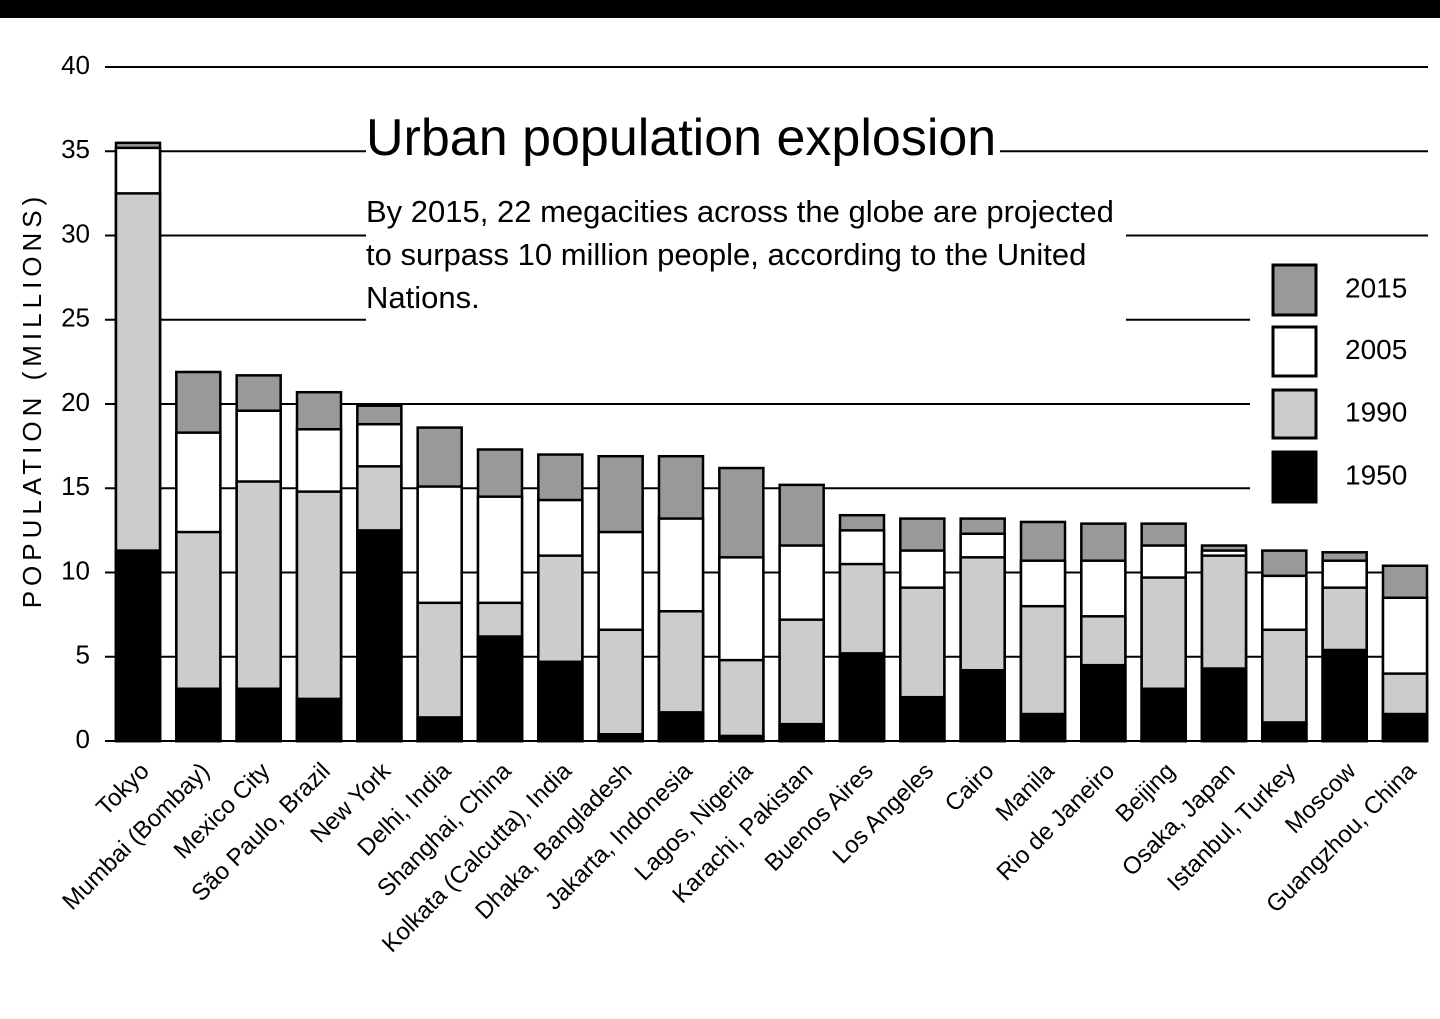  What do you see at coordinates (75, 65) in the screenshot?
I see `y-tick-label: 40` at bounding box center [75, 65].